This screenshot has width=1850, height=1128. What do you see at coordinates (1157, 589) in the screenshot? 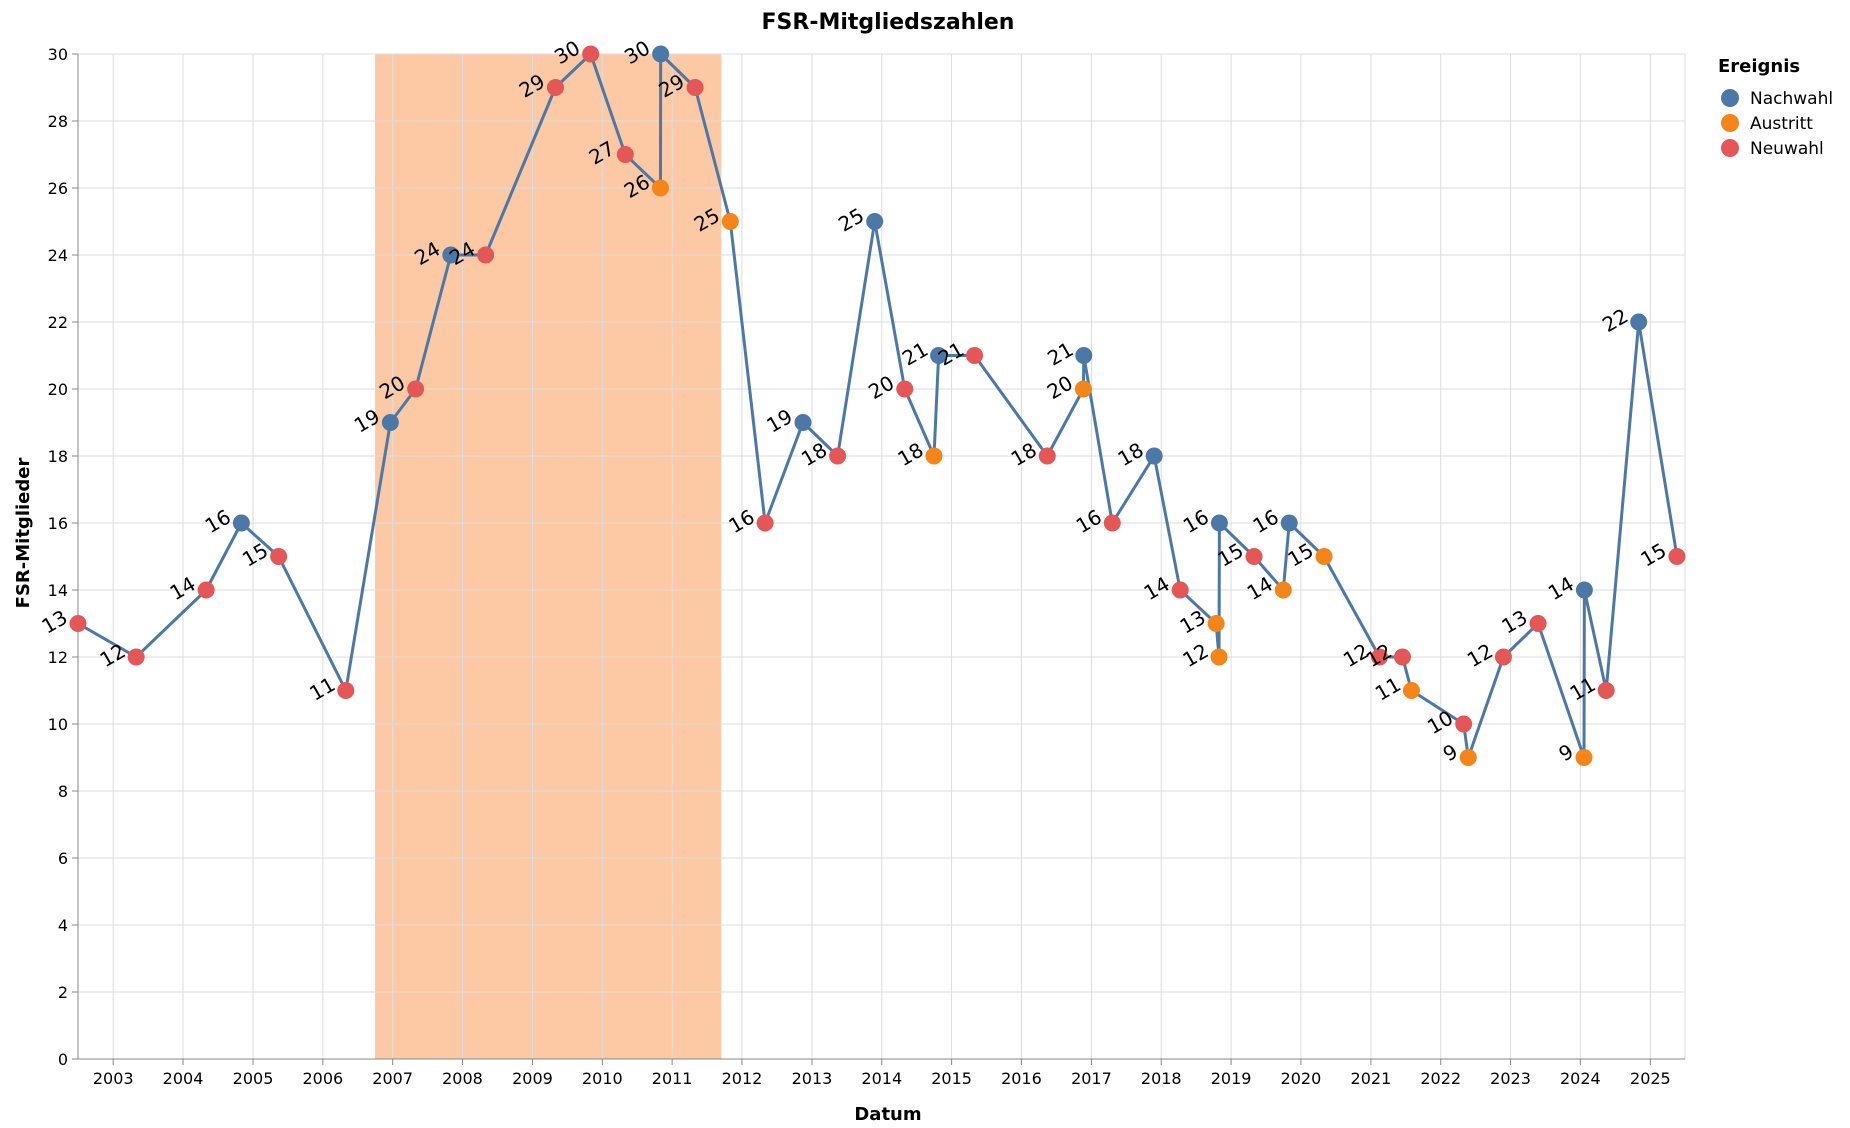
I see `data-label: 14` at bounding box center [1157, 589].